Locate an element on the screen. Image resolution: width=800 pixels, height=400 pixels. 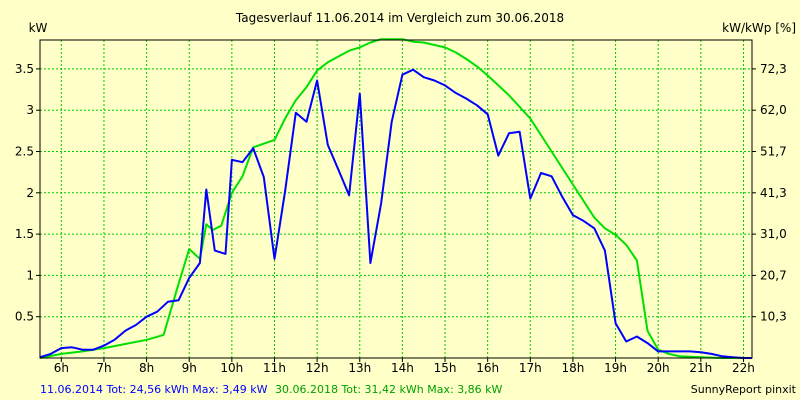
y-tick-label-left: 3 is located at coordinates (30, 110).